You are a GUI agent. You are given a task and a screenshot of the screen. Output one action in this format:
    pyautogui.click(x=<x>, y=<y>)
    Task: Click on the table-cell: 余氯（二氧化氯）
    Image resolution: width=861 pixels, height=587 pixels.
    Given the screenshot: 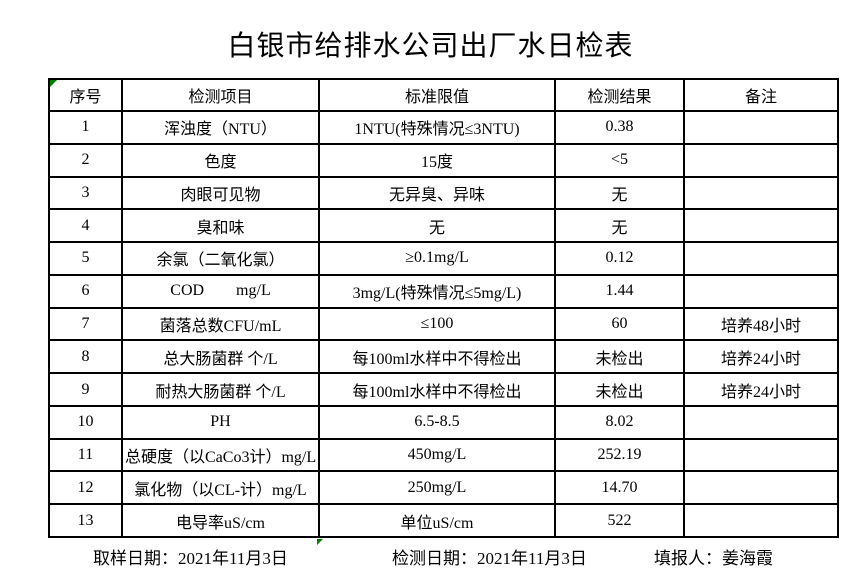 What is the action you would take?
    pyautogui.click(x=220, y=258)
    